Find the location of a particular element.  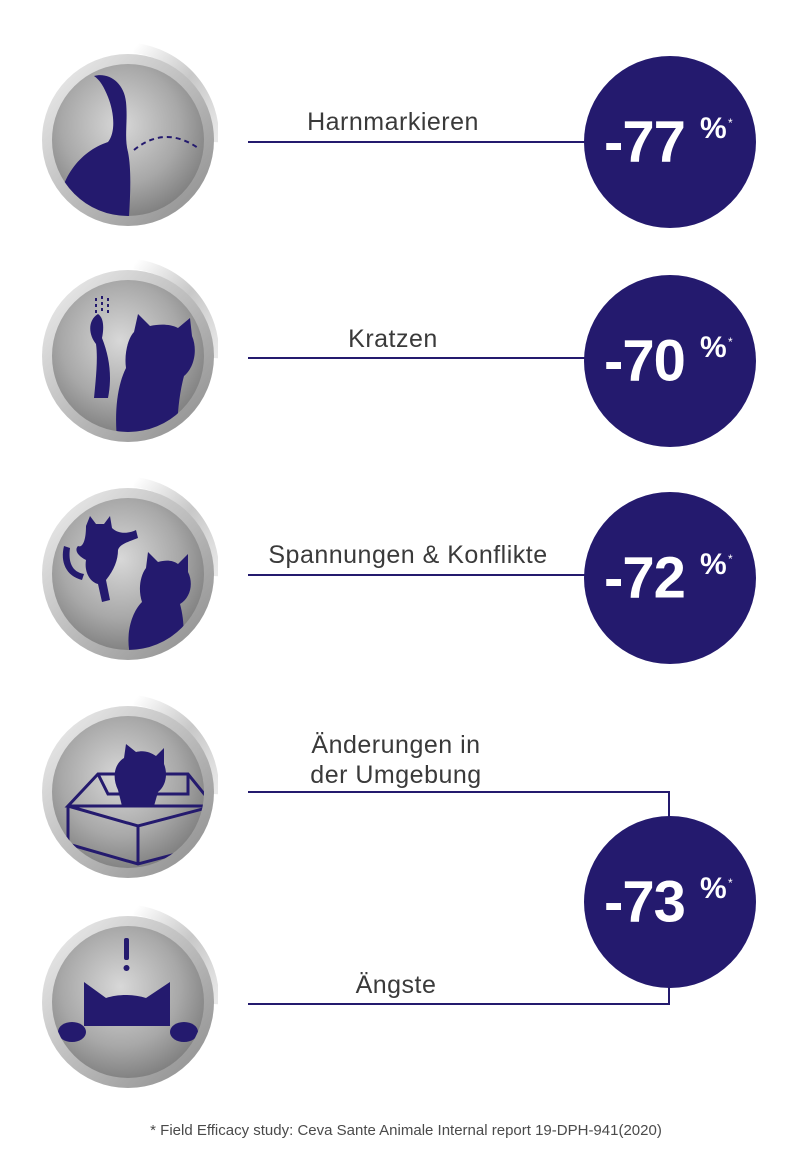

row-label-harnmarkieren: Harnmarkieren is located at coordinates (393, 122).